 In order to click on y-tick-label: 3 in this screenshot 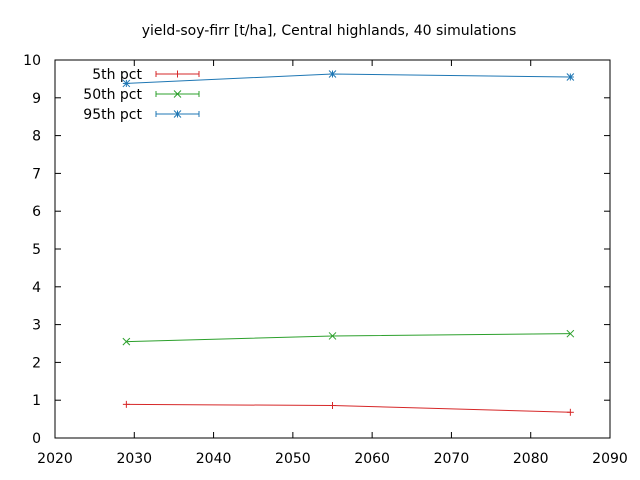, I will do `click(36, 326)`.